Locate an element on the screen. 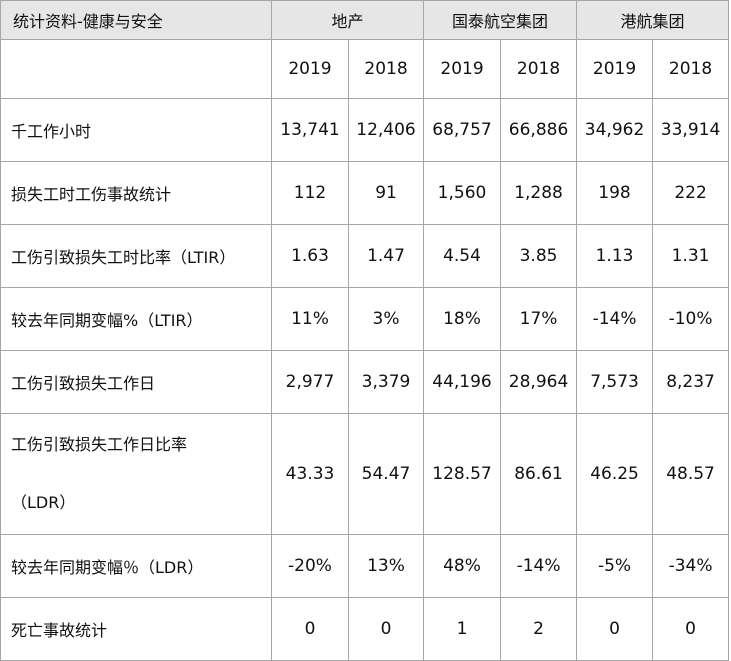  value-cell: 12,406 is located at coordinates (386, 130).